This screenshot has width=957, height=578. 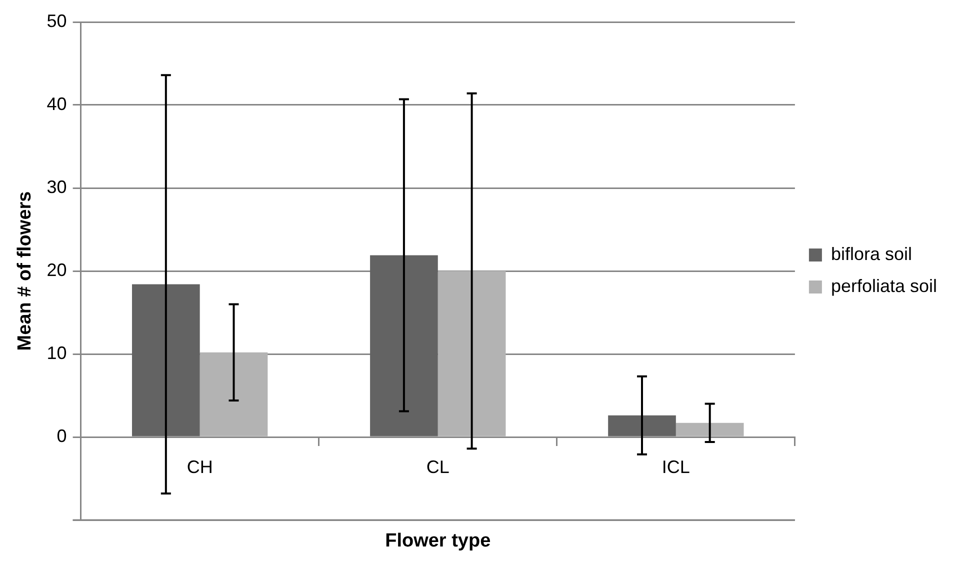 What do you see at coordinates (438, 541) in the screenshot?
I see `x-axis-title: Flower type` at bounding box center [438, 541].